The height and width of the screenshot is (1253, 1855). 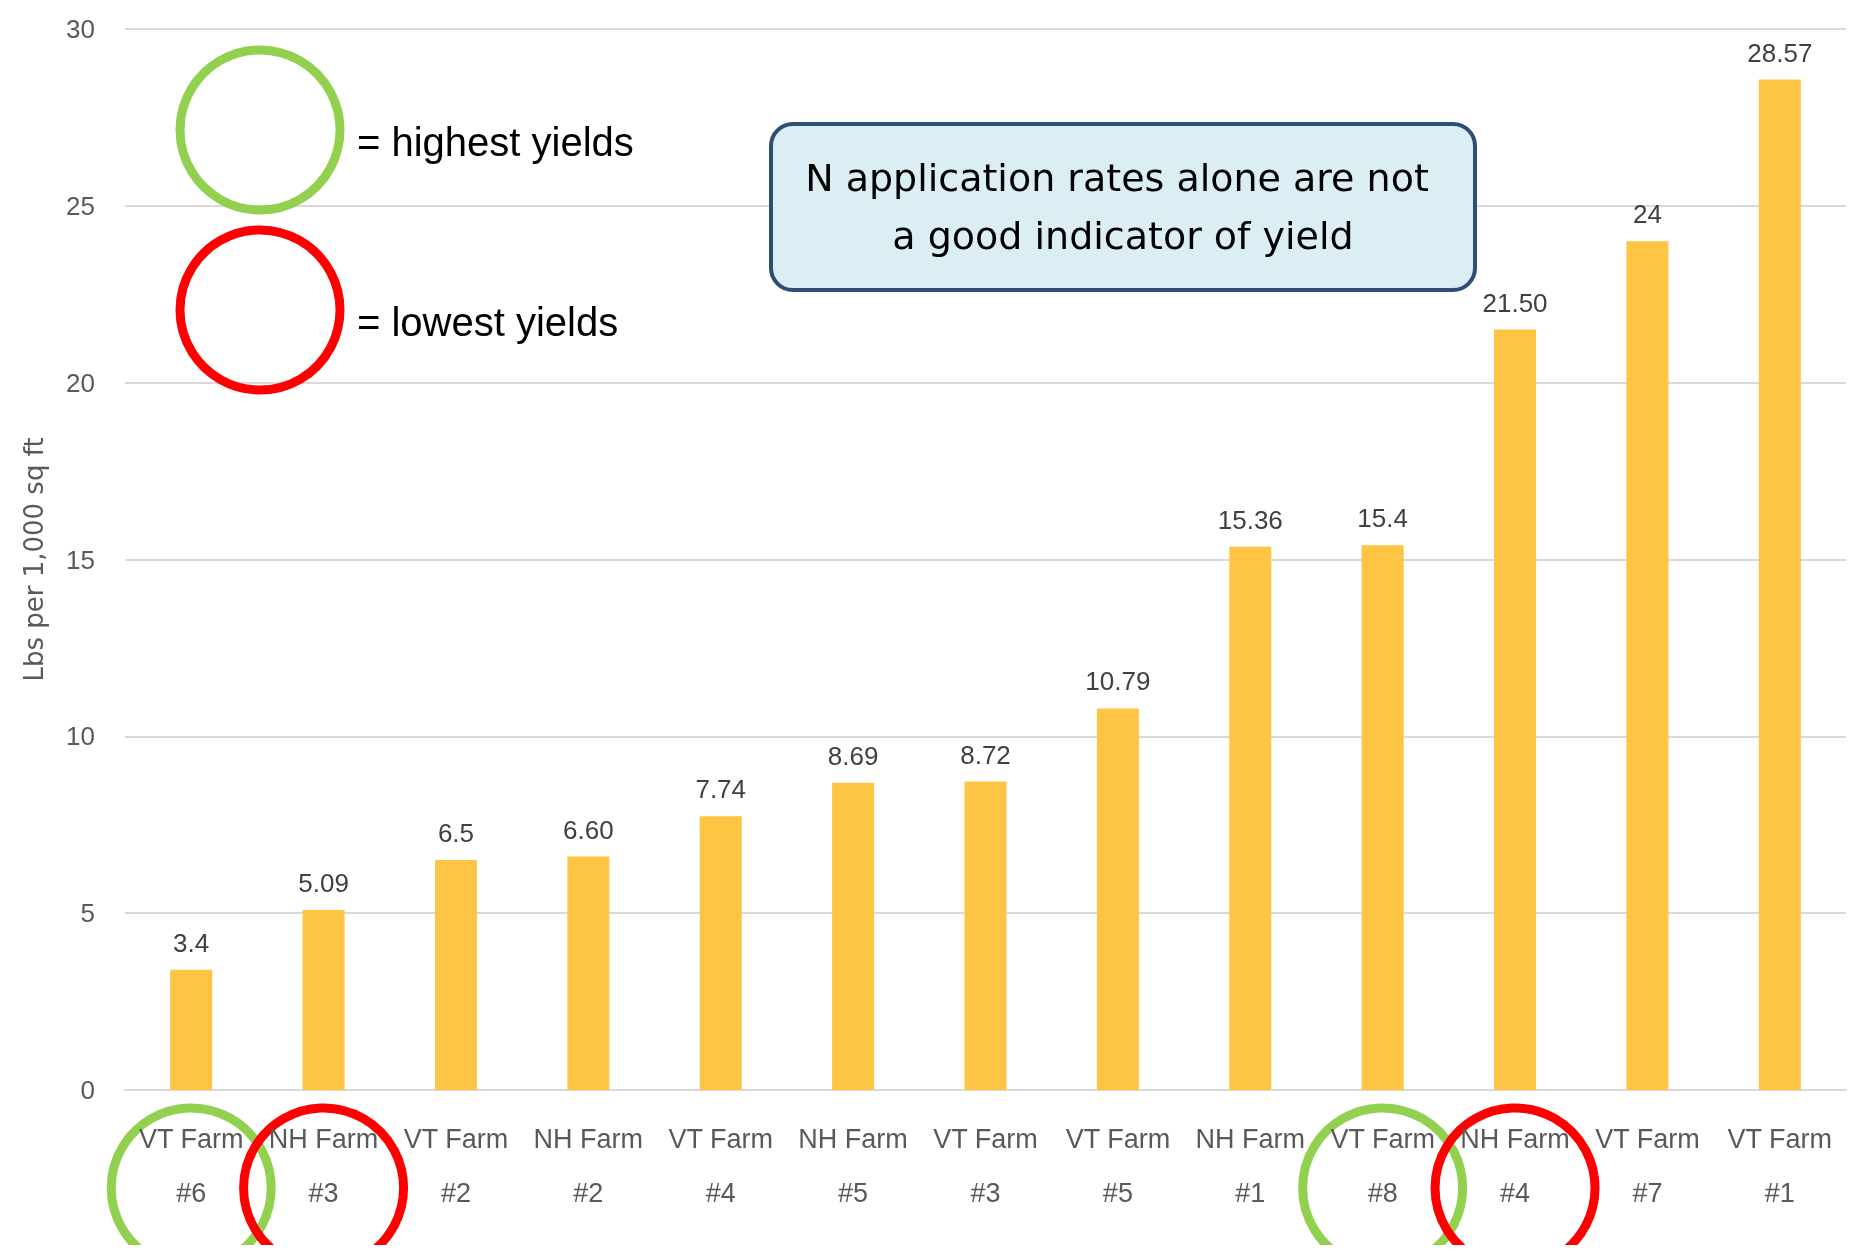 I want to click on data-label: 6.5, so click(x=456, y=833).